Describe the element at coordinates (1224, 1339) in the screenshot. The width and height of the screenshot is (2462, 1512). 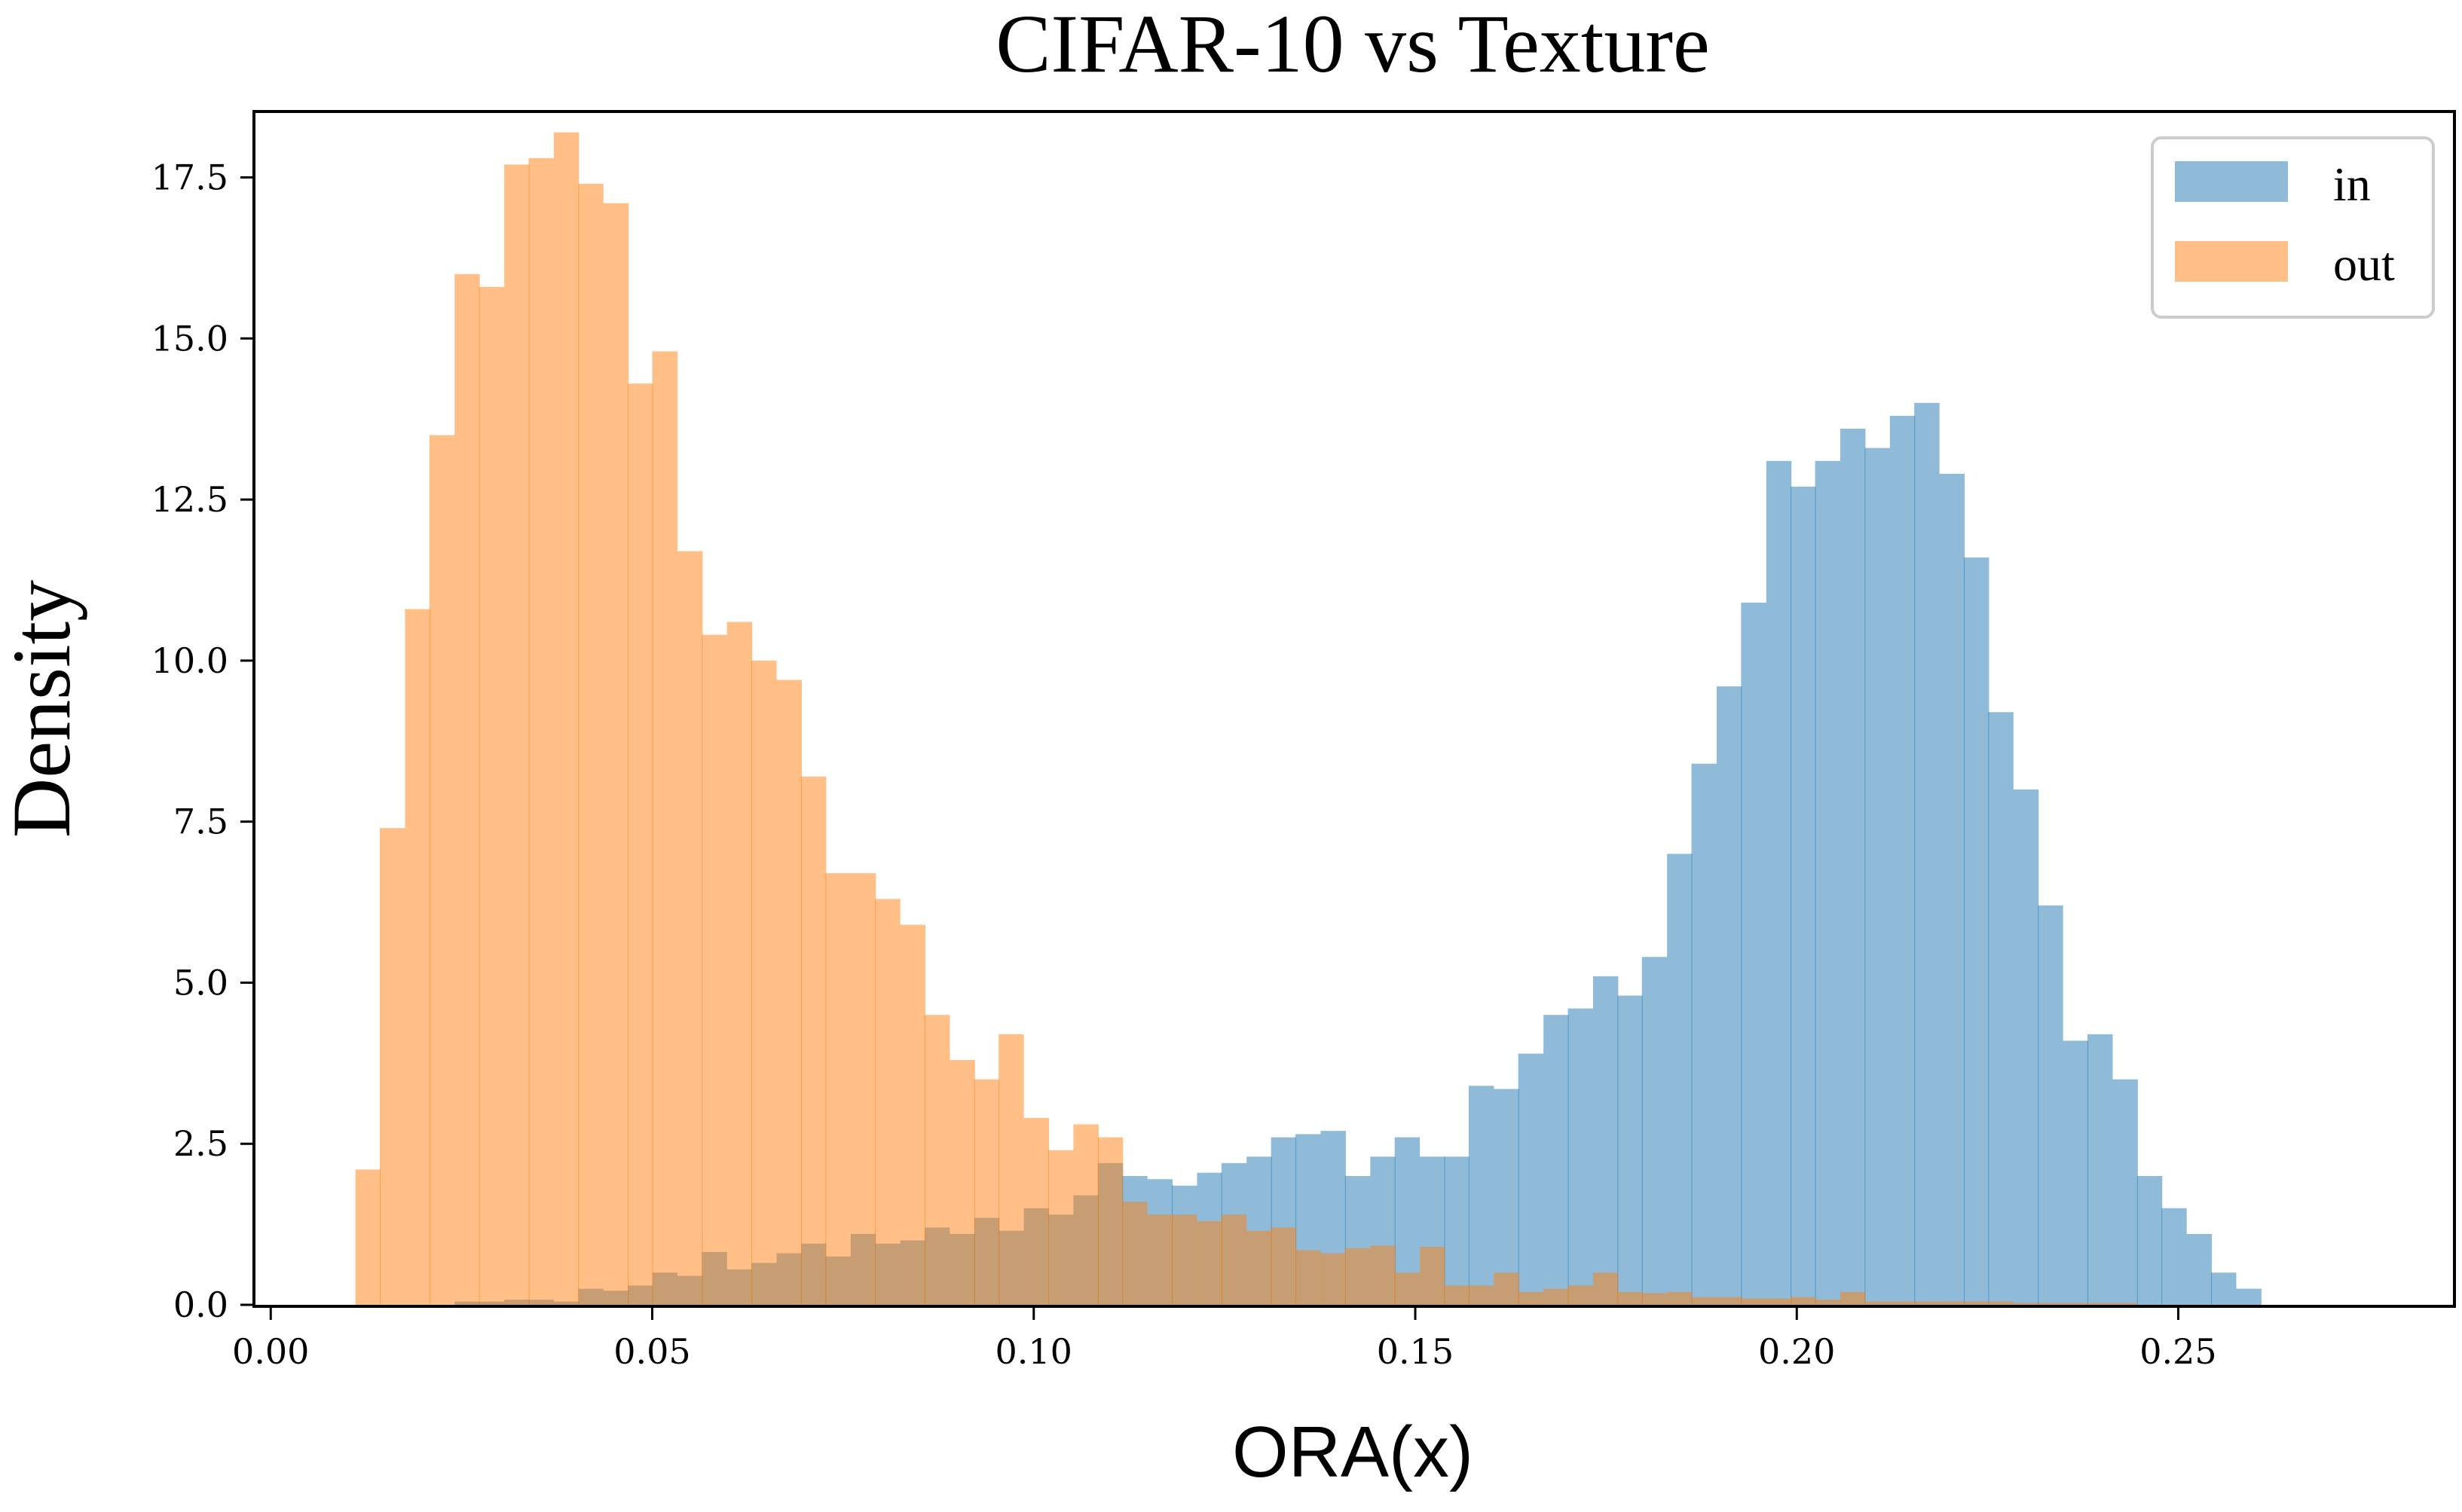
I see `x-axis: 0.00 0.05 0.10 0.15 0.20 0.25` at that location.